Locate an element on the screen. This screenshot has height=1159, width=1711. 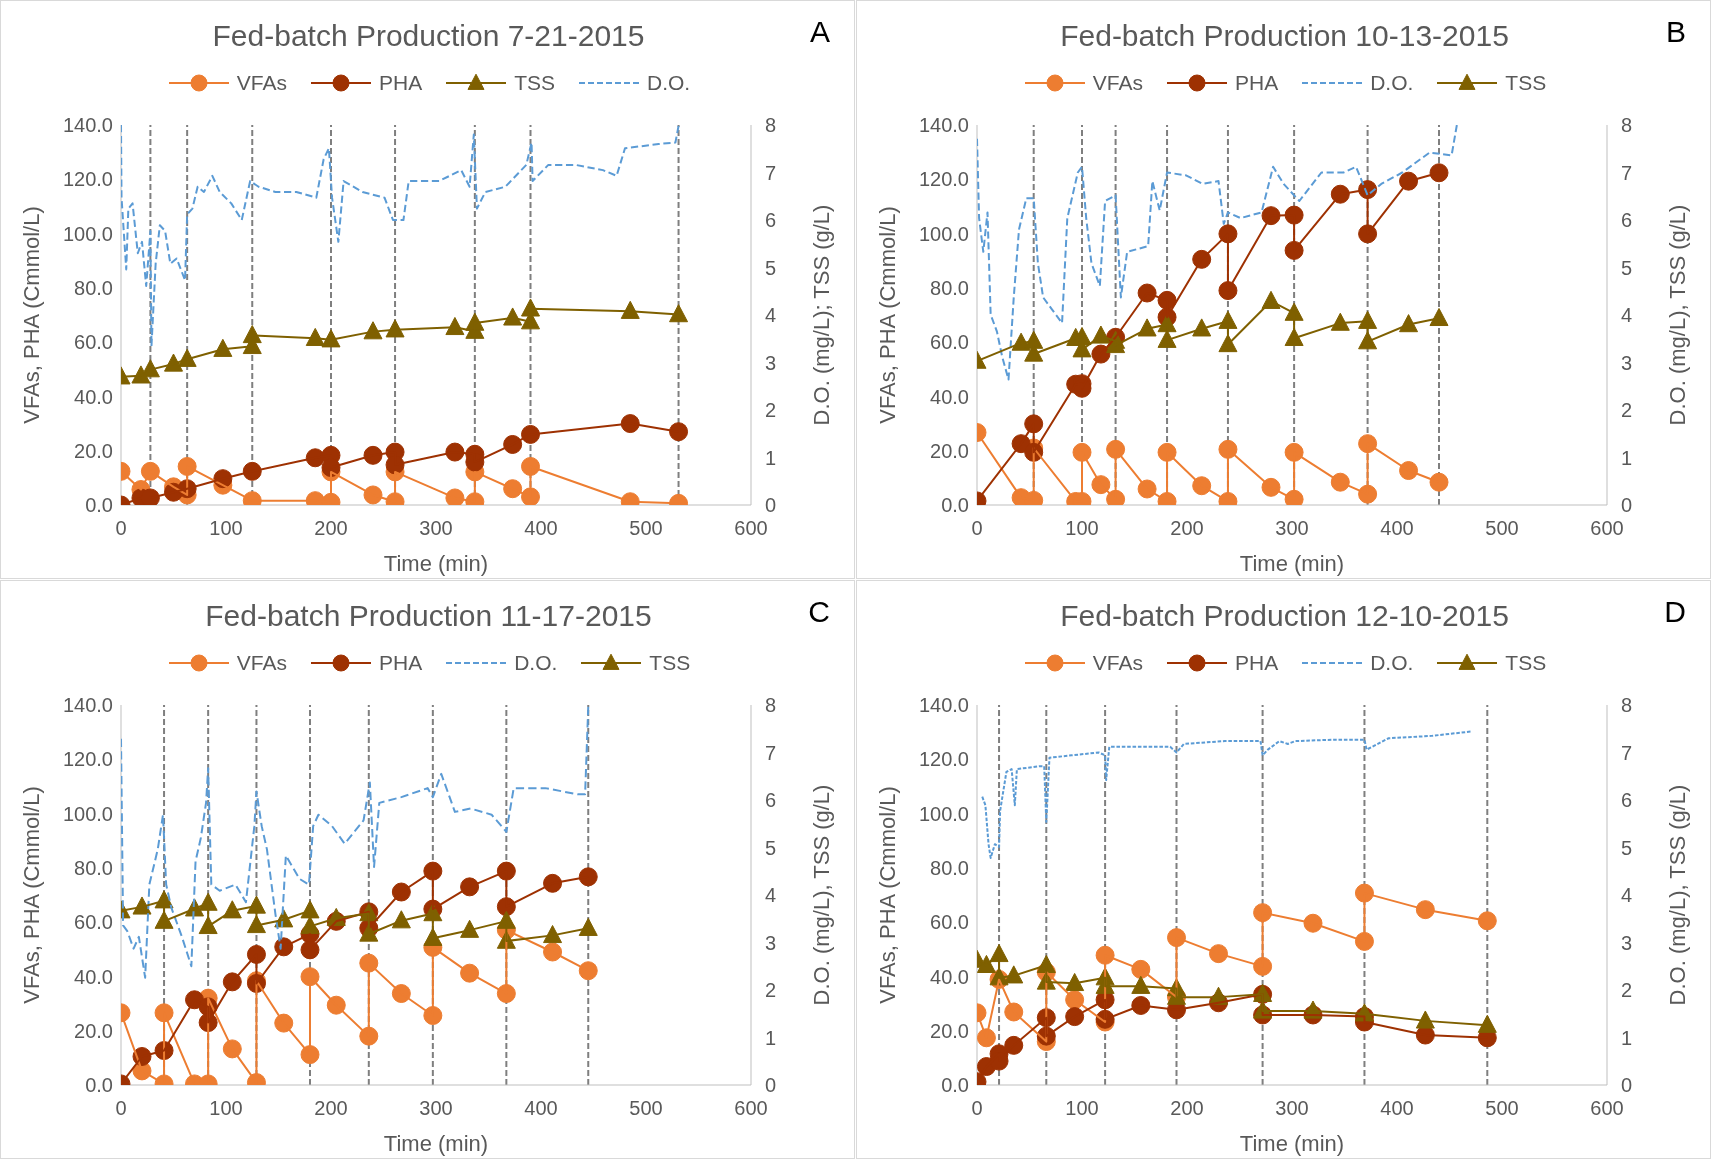
x-tick-label: 200 is located at coordinates (1187, 528).